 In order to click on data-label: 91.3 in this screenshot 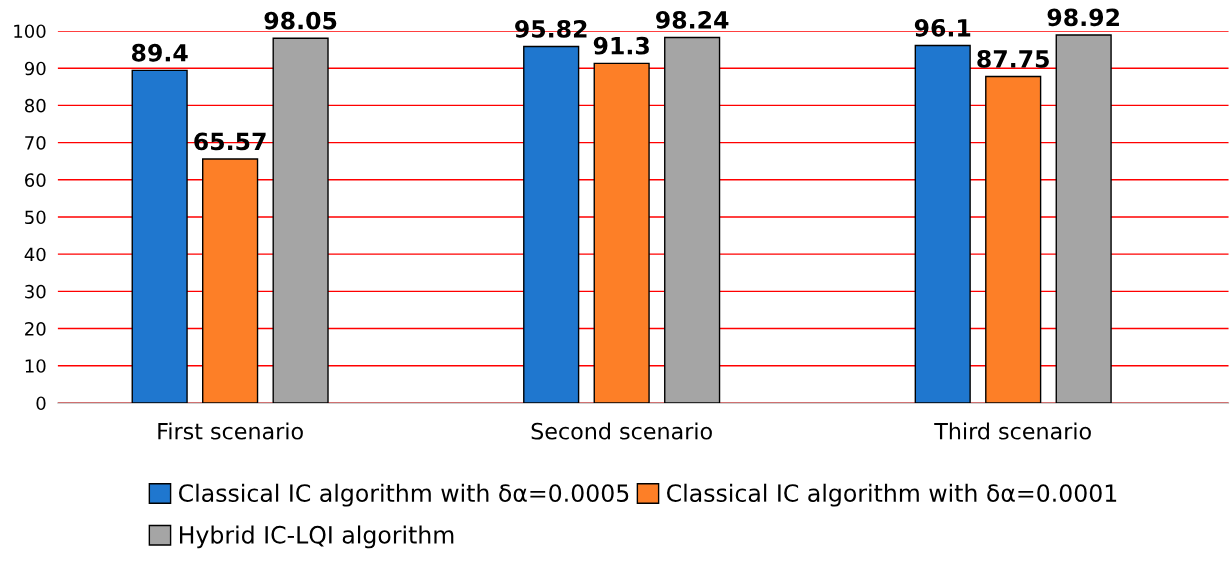, I will do `click(621, 45)`.